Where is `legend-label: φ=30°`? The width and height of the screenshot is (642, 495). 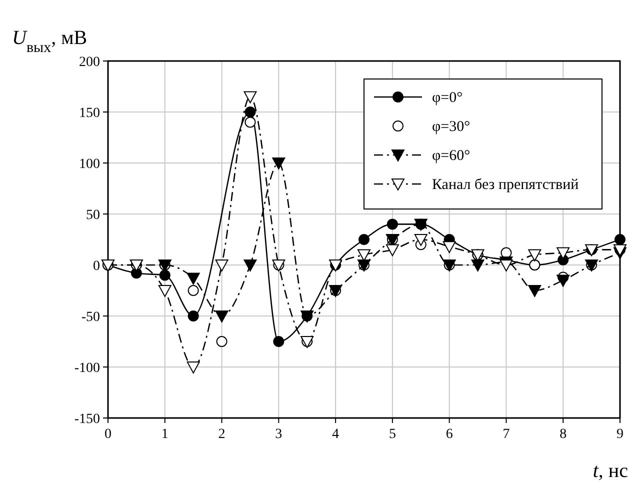
legend-label: φ=30° is located at coordinates (451, 127).